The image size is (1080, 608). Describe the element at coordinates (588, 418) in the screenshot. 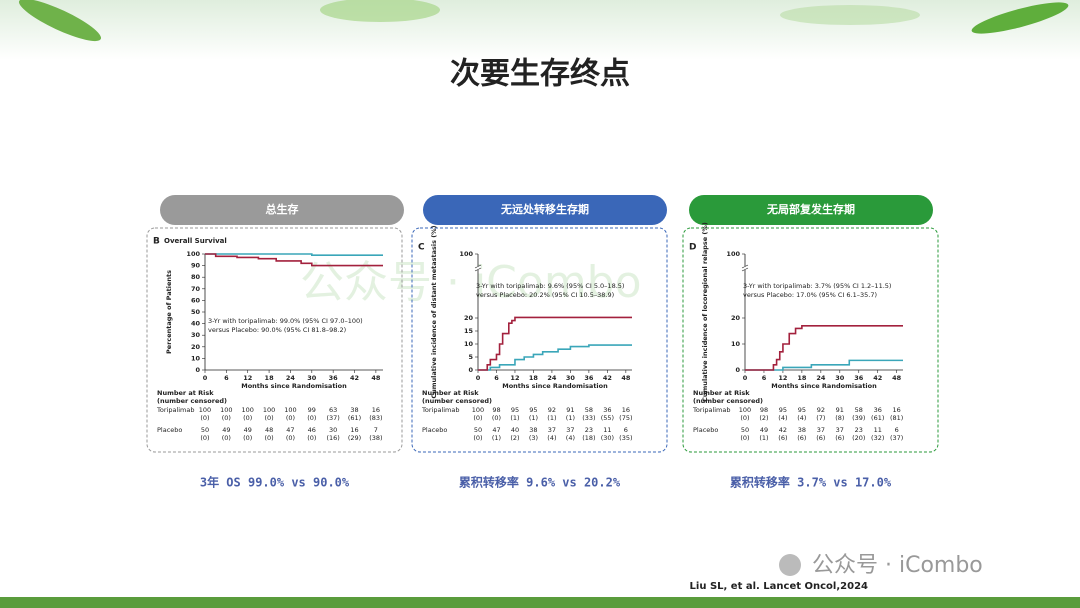

I see `censored-count: (33)` at that location.